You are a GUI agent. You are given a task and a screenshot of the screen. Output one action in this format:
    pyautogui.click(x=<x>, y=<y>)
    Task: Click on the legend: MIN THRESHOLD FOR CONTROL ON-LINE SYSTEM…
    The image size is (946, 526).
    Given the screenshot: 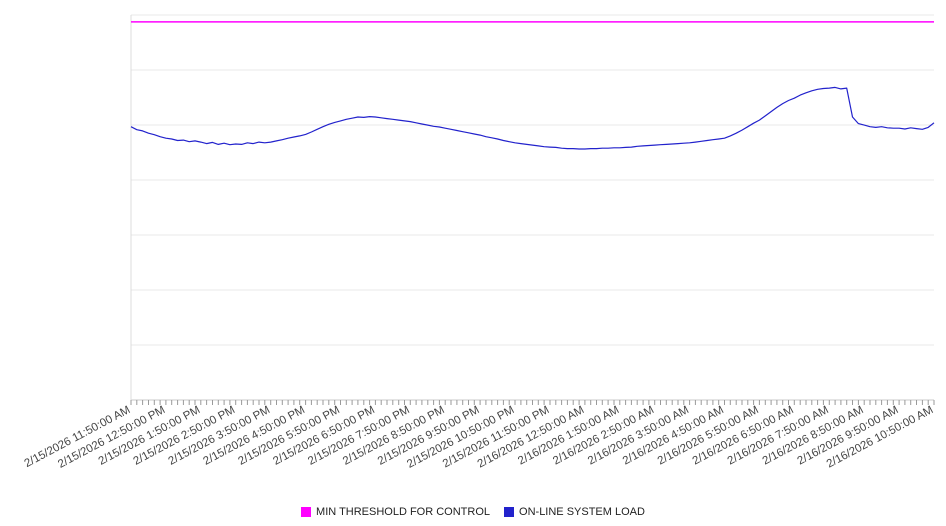 What is the action you would take?
    pyautogui.click(x=473, y=512)
    